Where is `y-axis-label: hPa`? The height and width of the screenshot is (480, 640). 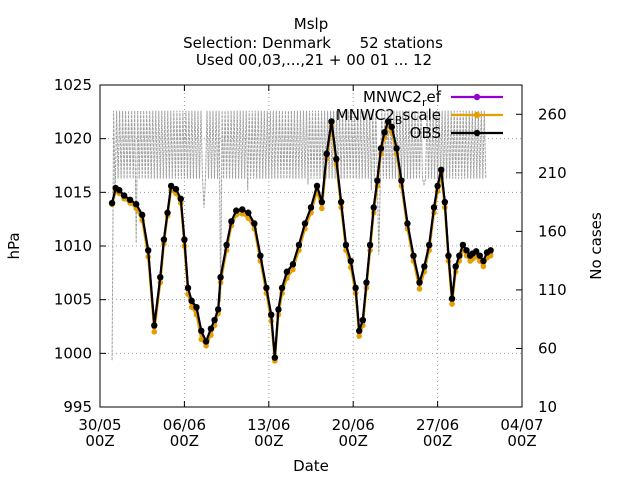 y-axis-label: hPa is located at coordinates (14, 245).